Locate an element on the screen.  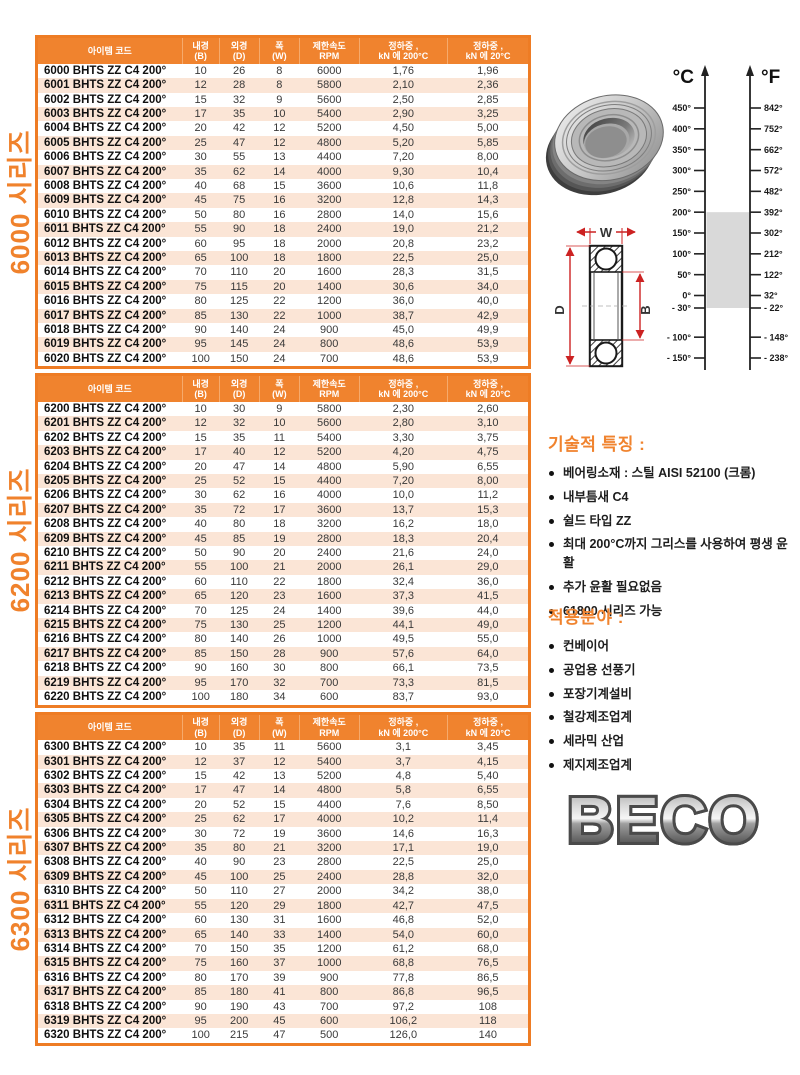
temp-tick-label: 0° is located at coordinates (686, 296).